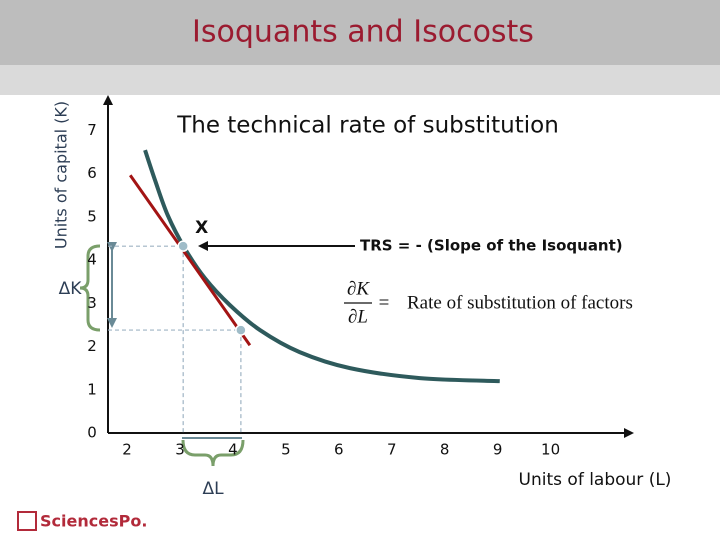 The height and width of the screenshot is (544, 720). I want to click on logo: SciencesPo., so click(93, 521).